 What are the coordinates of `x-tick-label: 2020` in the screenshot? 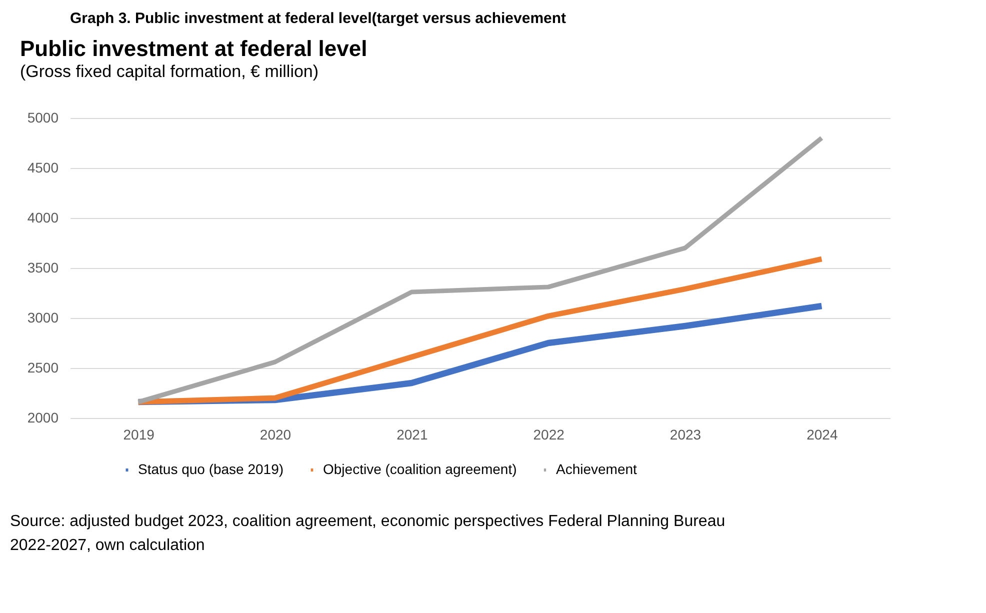 It's located at (276, 434).